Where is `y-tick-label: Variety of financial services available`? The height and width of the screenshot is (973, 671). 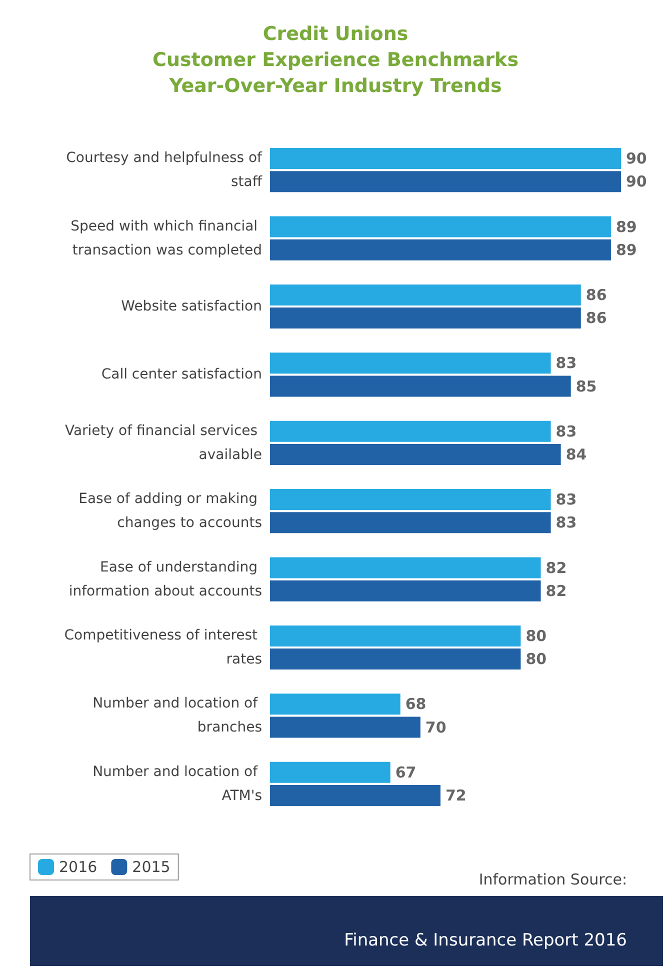
y-tick-label: Variety of financial services available is located at coordinates (163, 442).